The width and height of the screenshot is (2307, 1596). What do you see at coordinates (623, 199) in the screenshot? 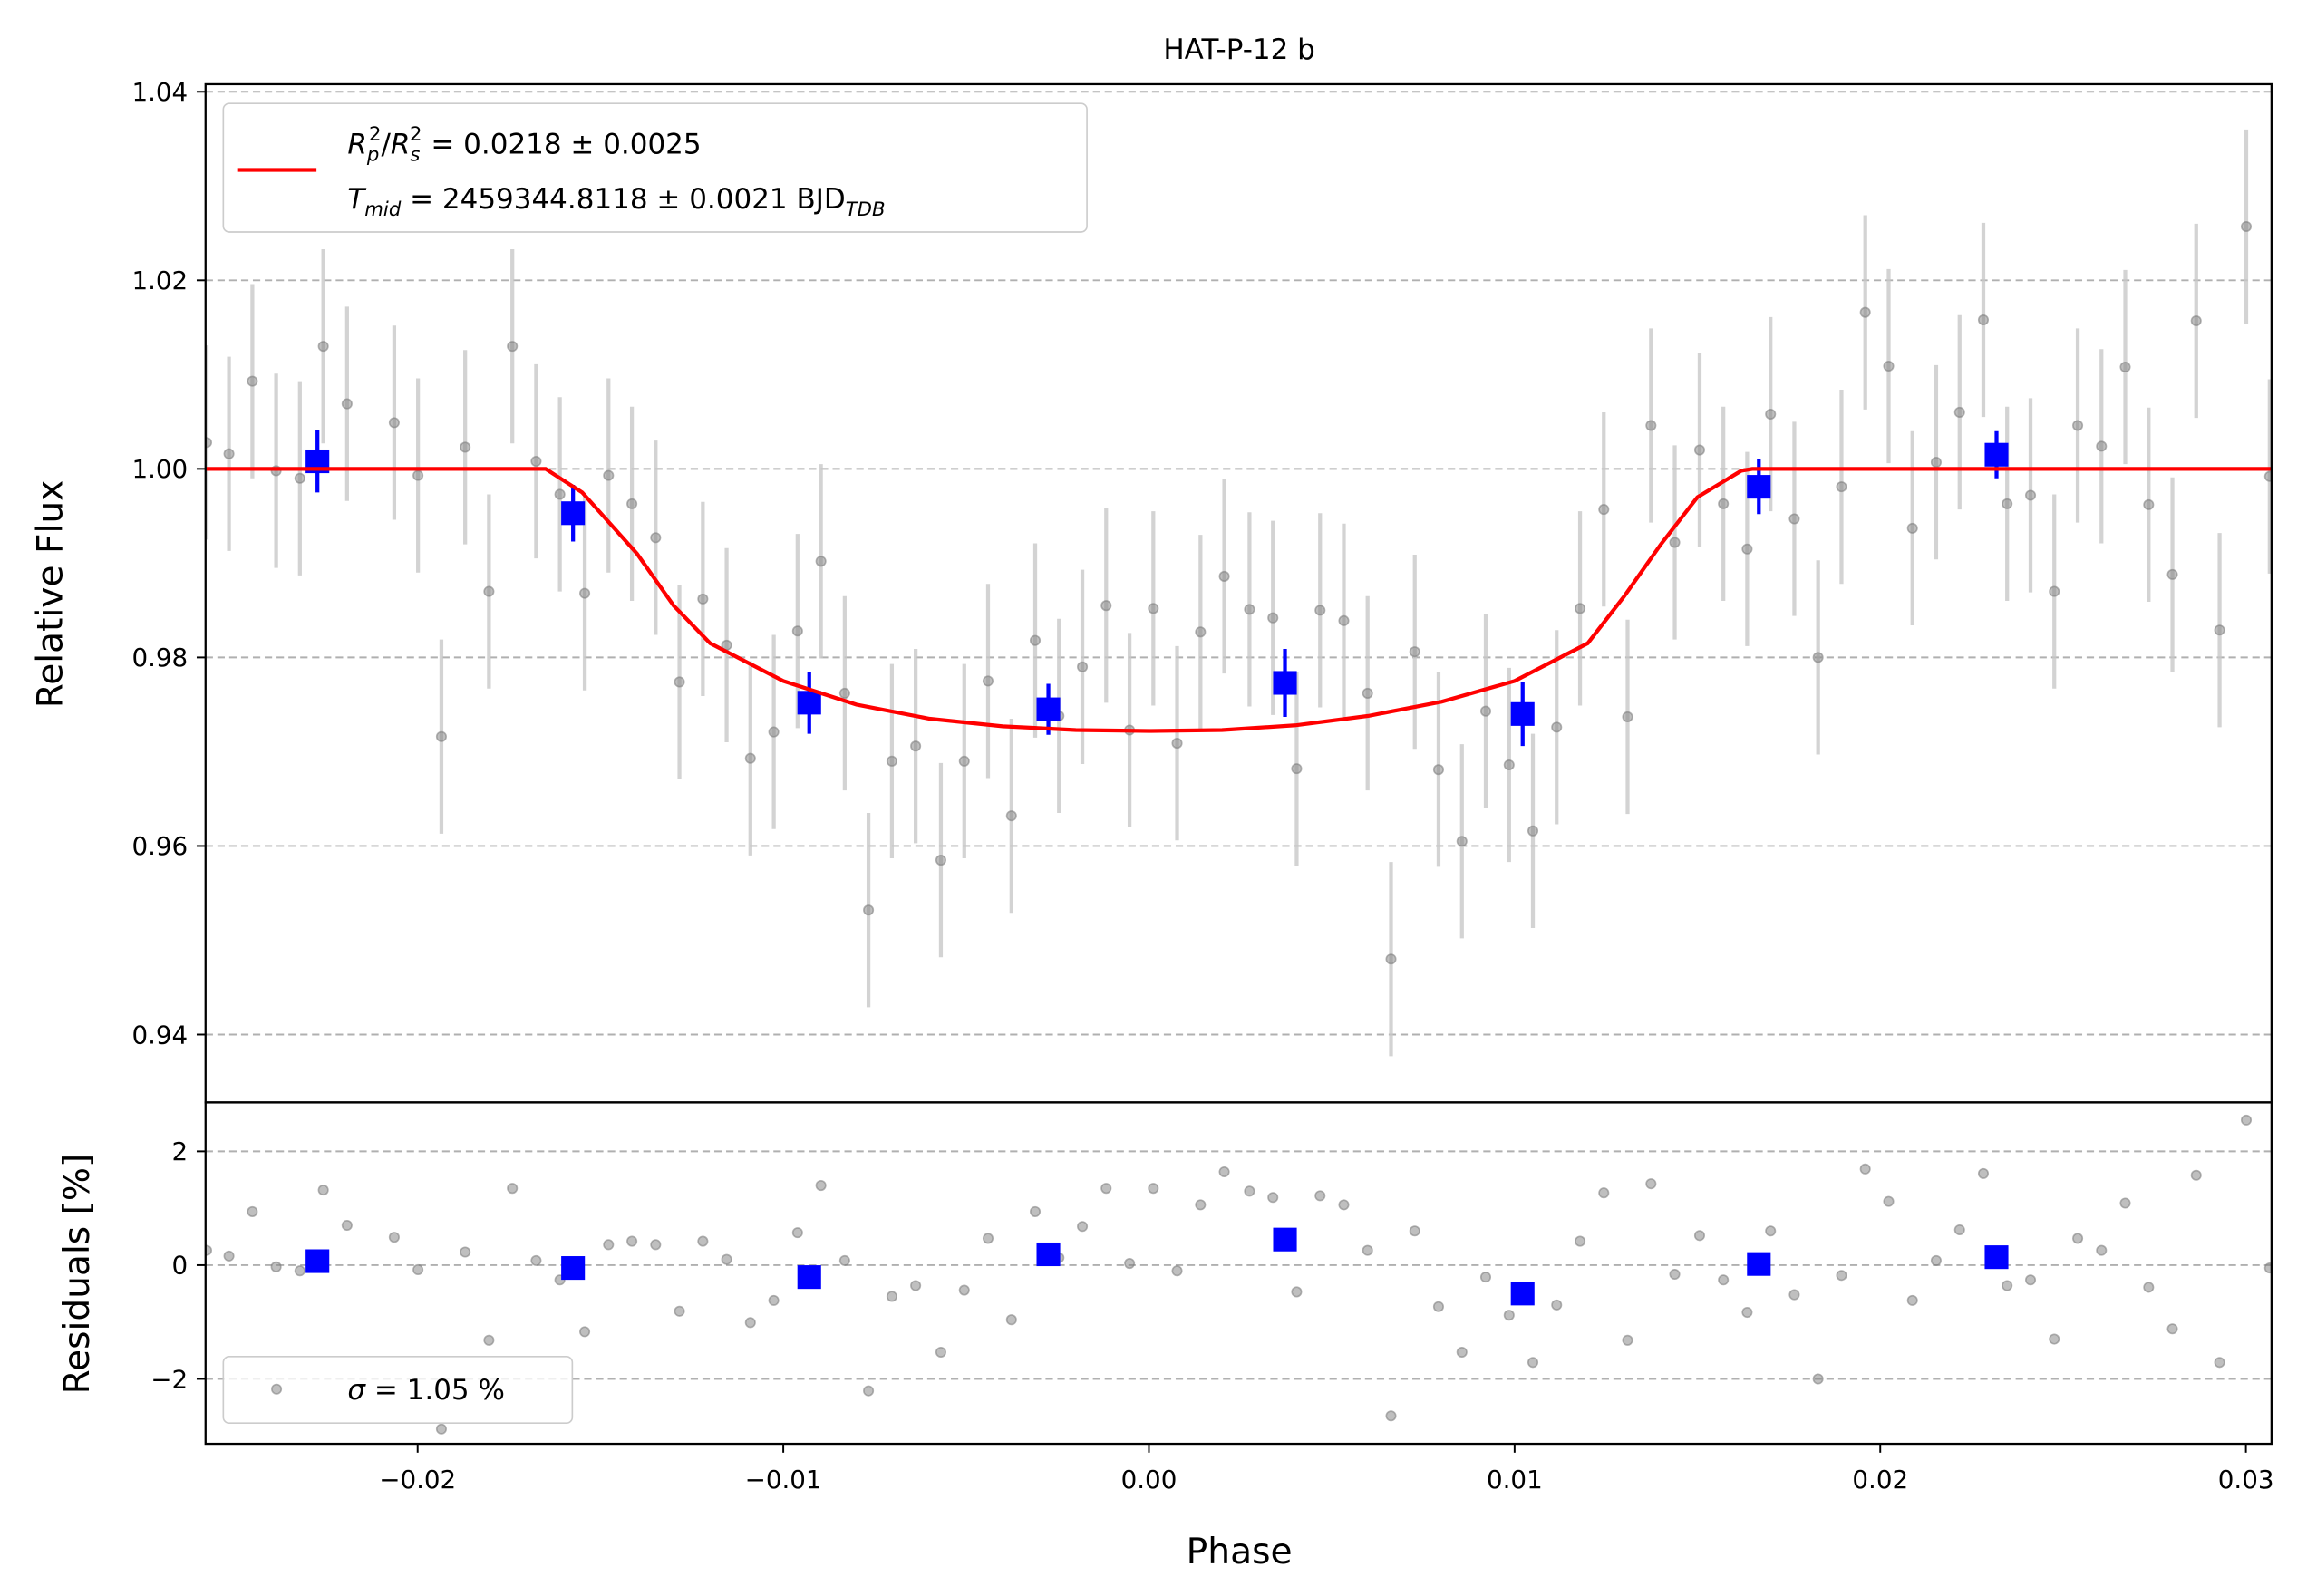
I see `legend-label-part: = 2459344.8118 ± 0.0021 BJD` at bounding box center [623, 199].